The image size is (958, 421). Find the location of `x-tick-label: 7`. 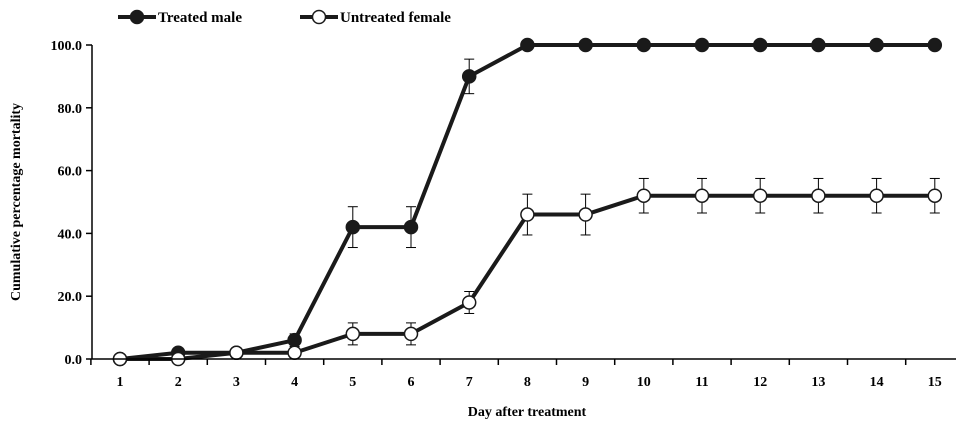

x-tick-label: 7 is located at coordinates (469, 382).